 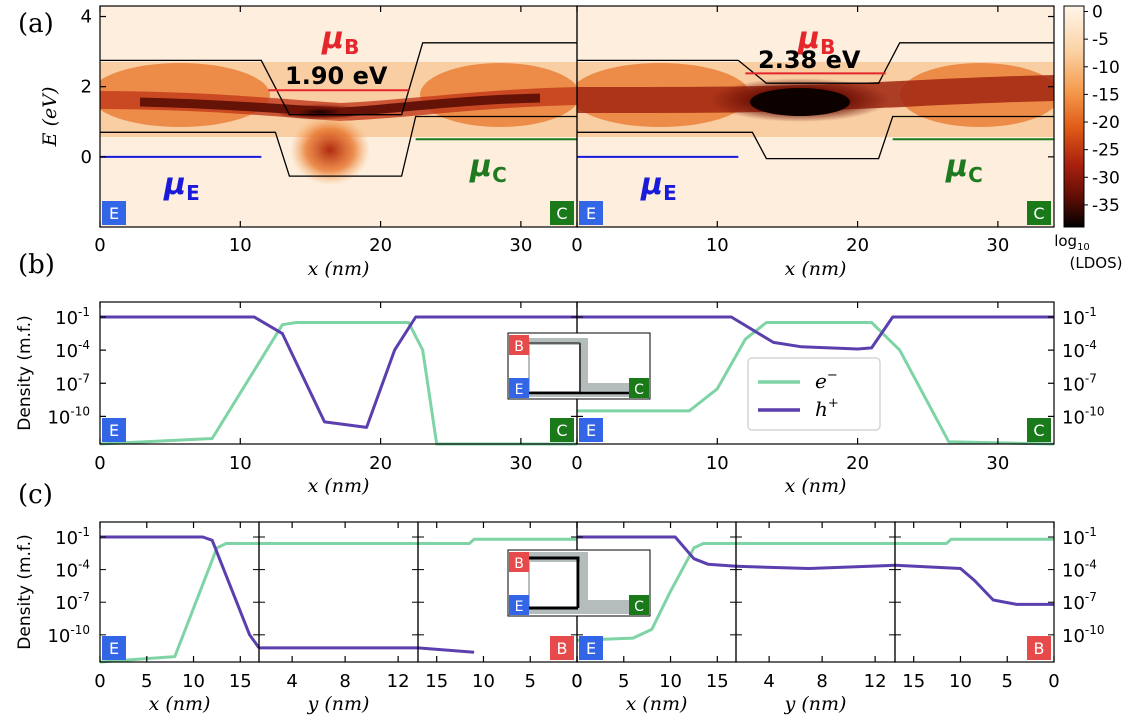 I want to click on y-tick-label: 0, so click(x=86, y=157).